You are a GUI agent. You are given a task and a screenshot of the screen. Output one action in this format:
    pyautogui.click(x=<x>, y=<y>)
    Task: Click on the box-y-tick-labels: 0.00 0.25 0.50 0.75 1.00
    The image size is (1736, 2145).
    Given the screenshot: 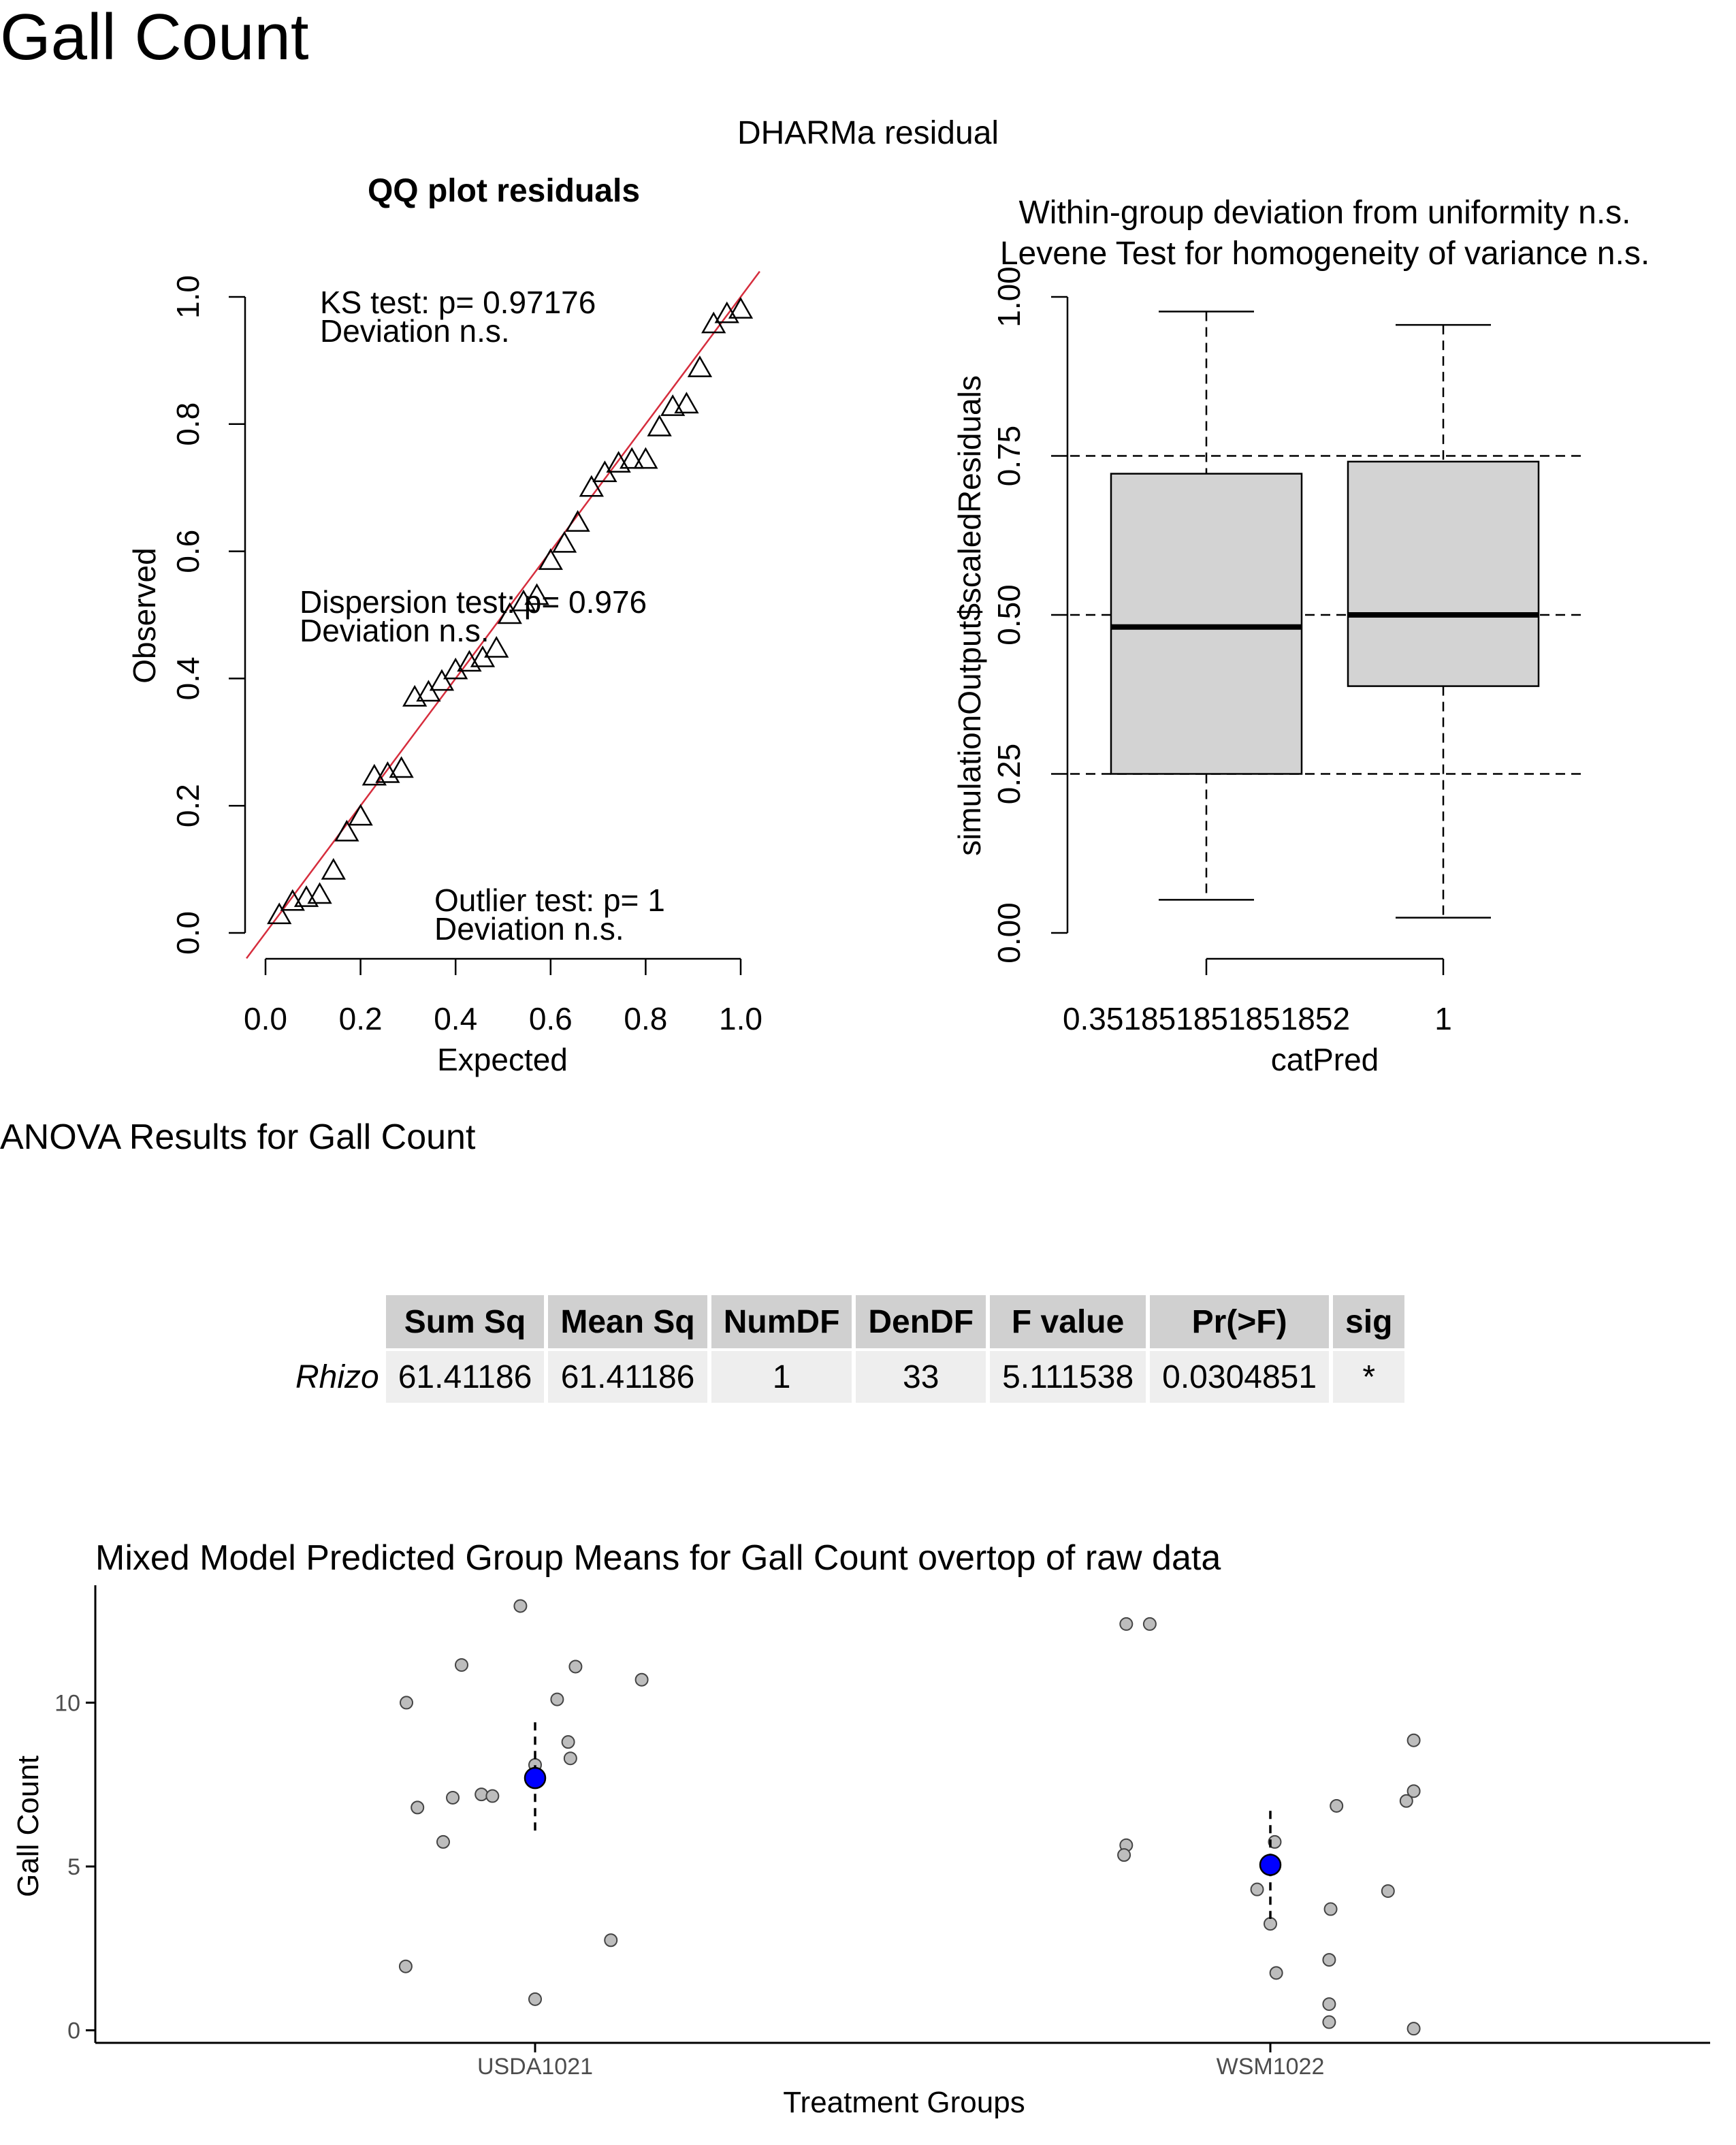 What is the action you would take?
    pyautogui.click(x=1009, y=615)
    